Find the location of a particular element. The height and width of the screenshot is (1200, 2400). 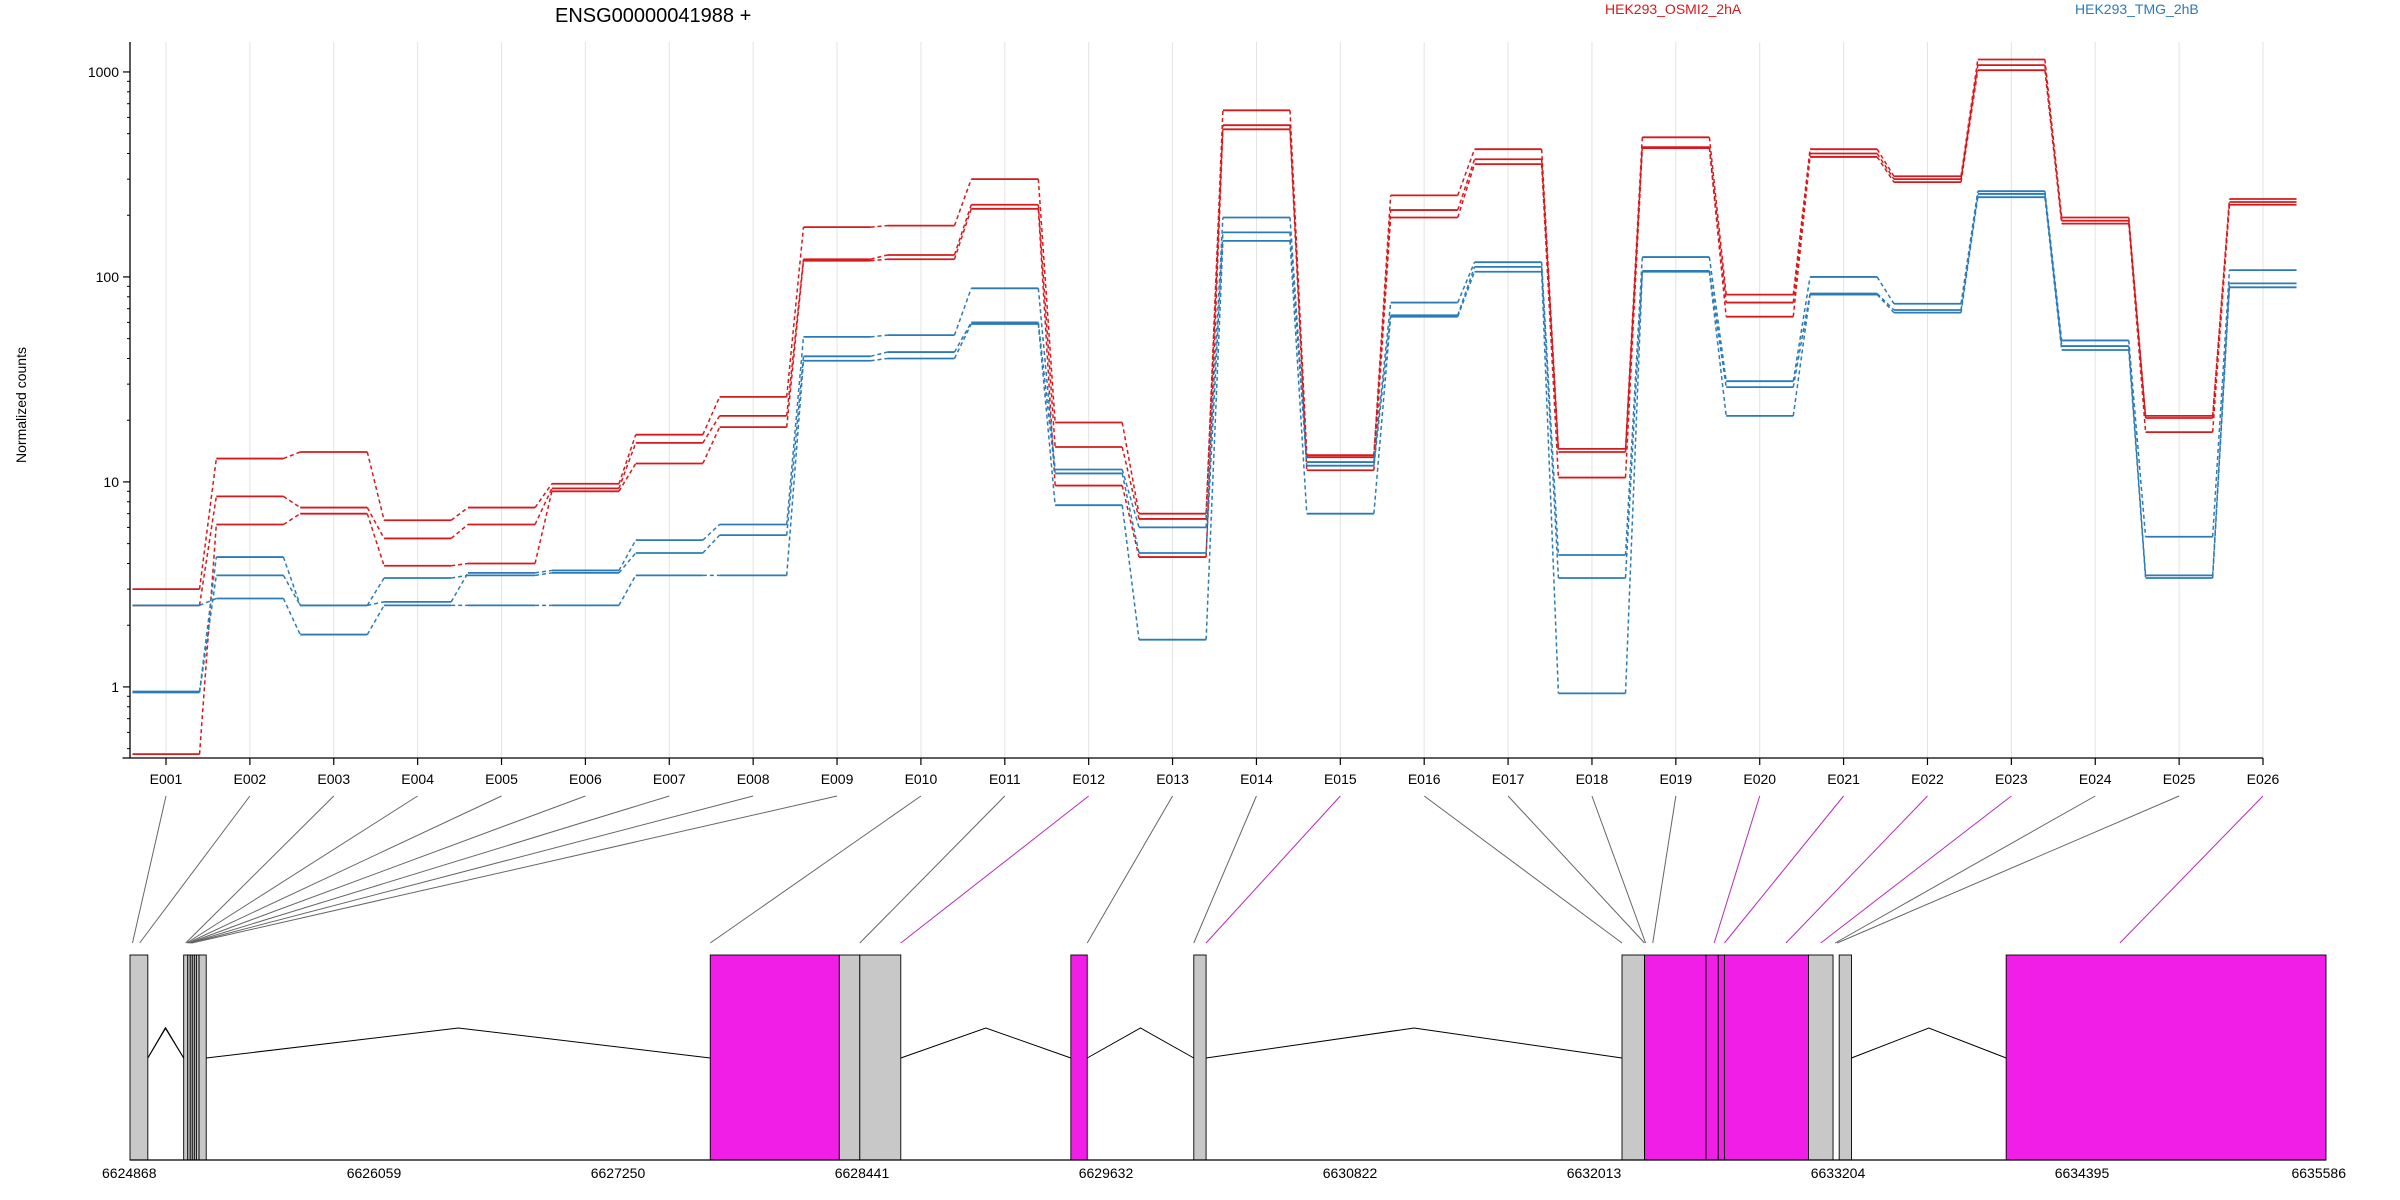

x-tick-label-e021: E021 is located at coordinates (1843, 779).